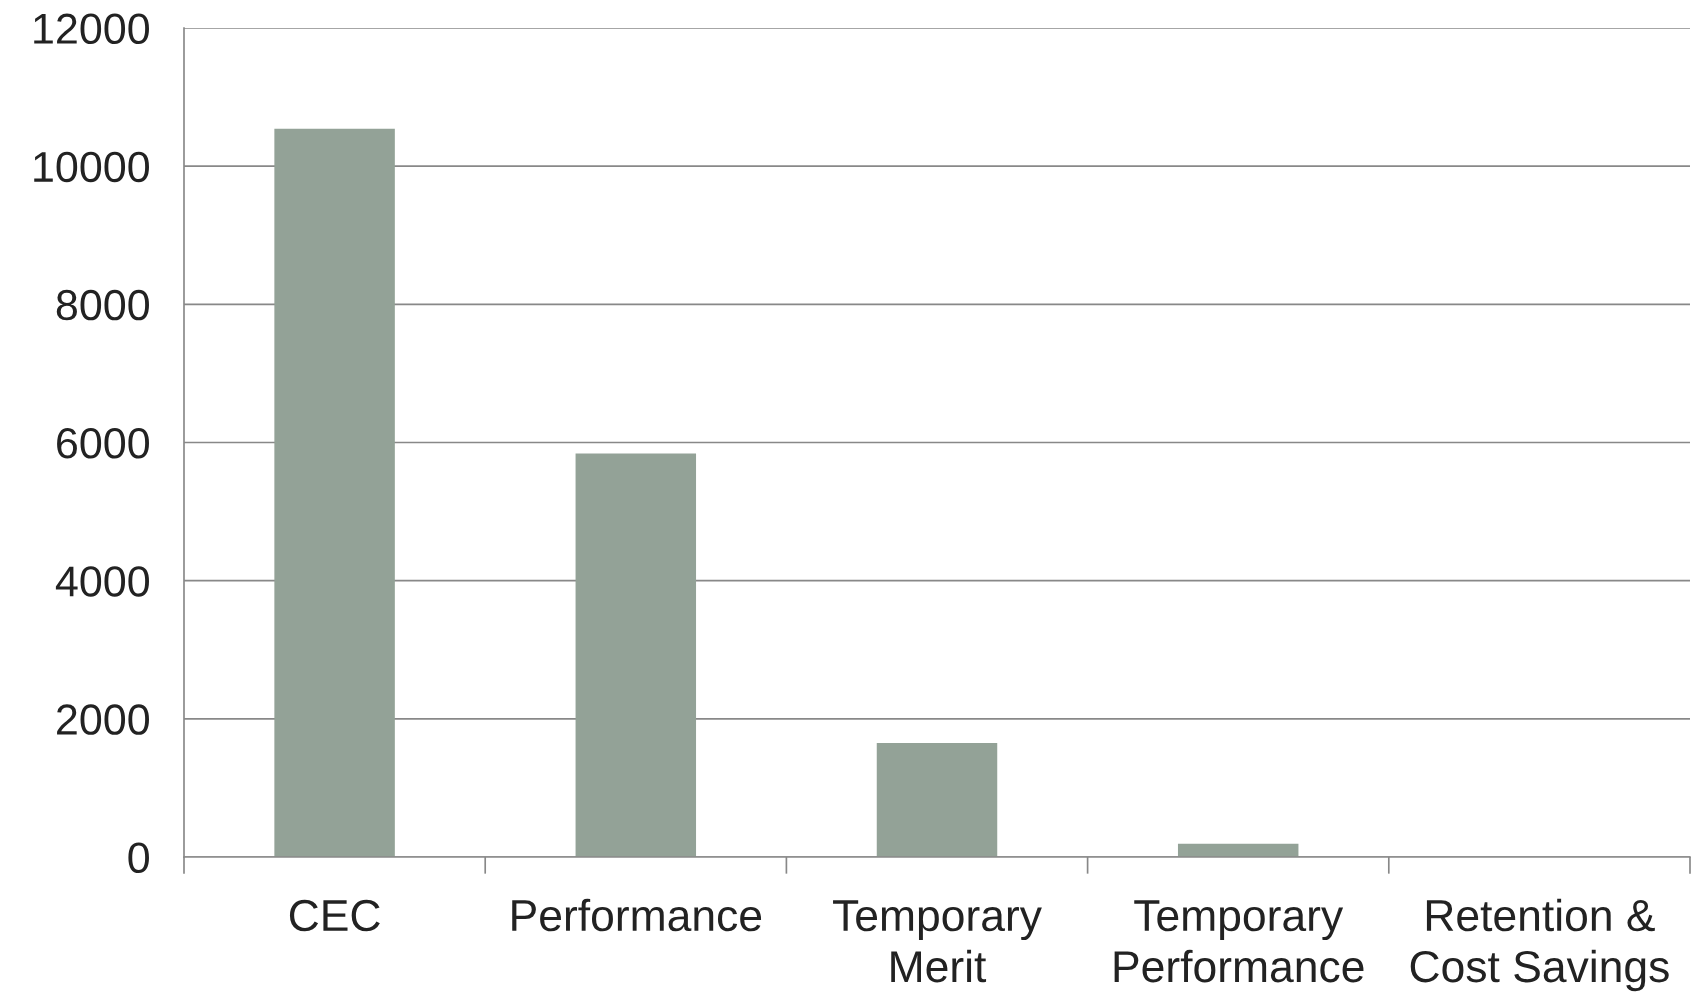  I want to click on x-tick-label: CEC, so click(334, 915).